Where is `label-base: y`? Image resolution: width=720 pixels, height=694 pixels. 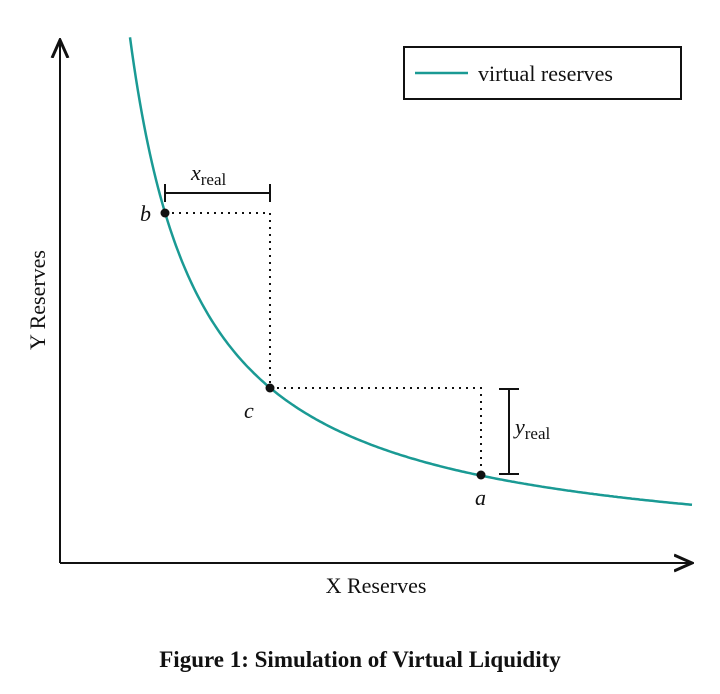
label-base: y is located at coordinates (519, 426).